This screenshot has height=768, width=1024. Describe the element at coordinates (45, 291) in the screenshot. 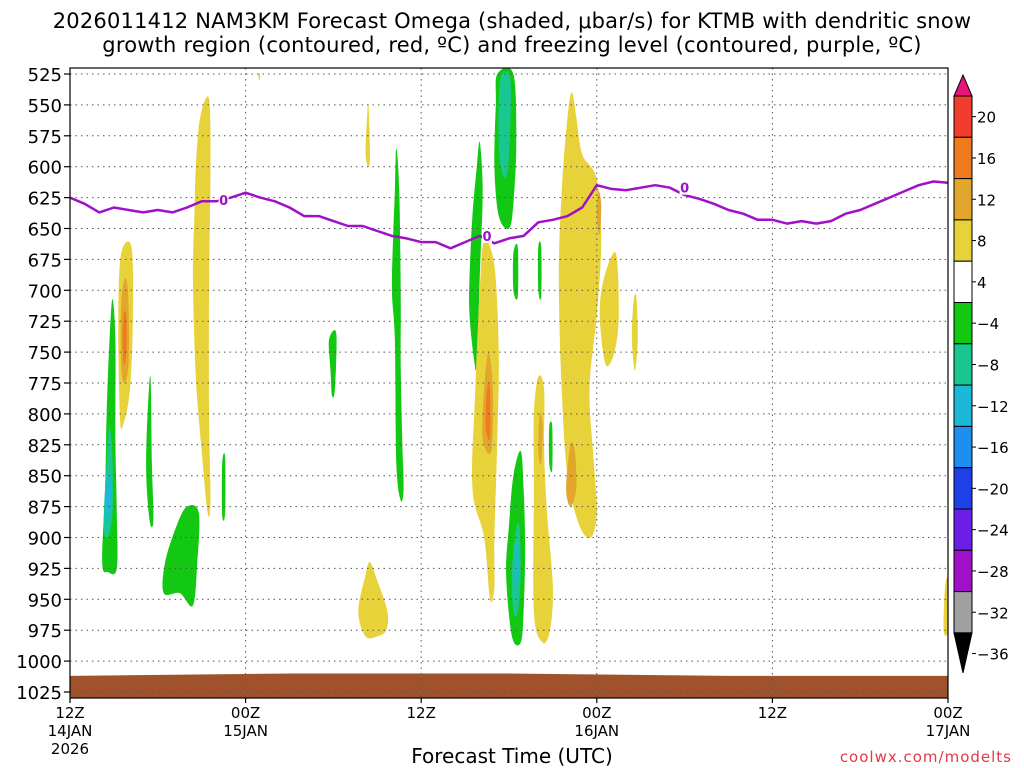

I see `y-tick-label: 700` at that location.